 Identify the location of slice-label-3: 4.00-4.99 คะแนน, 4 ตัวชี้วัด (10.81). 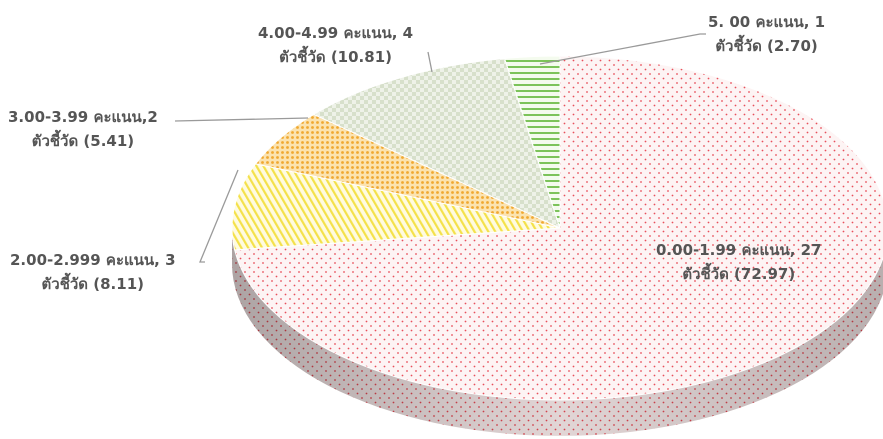
(336, 45).